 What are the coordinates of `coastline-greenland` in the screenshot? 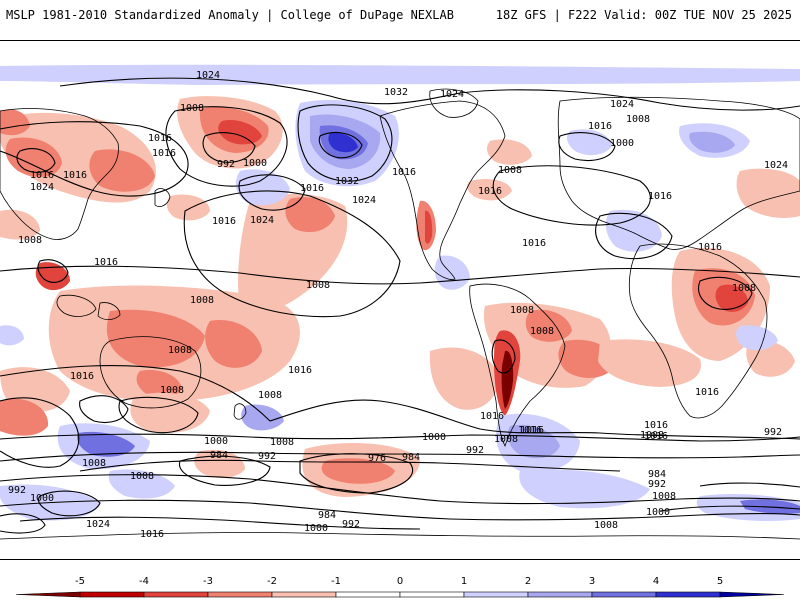 It's located at (454, 103).